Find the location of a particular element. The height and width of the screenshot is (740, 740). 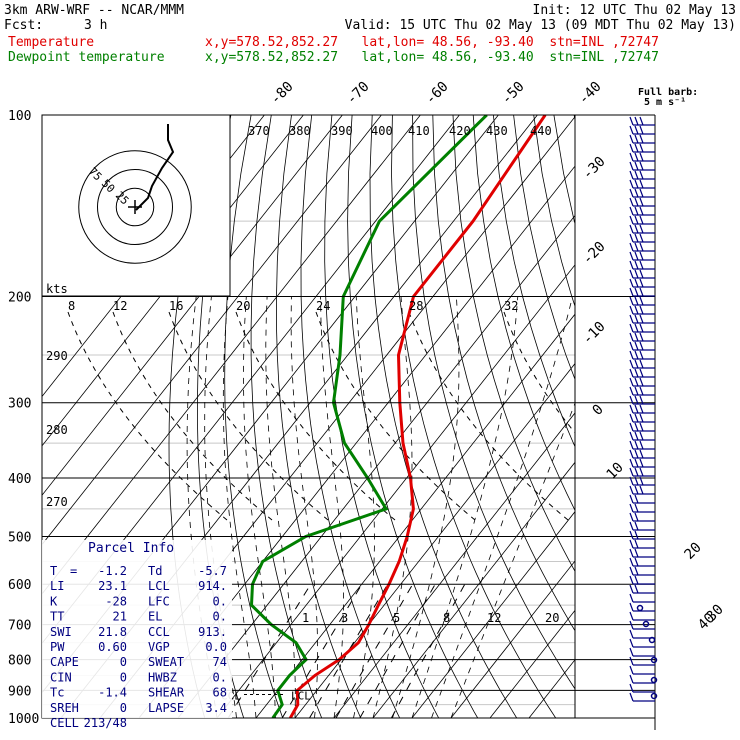

temperature-tick-label: -10 is located at coordinates (594, 333).